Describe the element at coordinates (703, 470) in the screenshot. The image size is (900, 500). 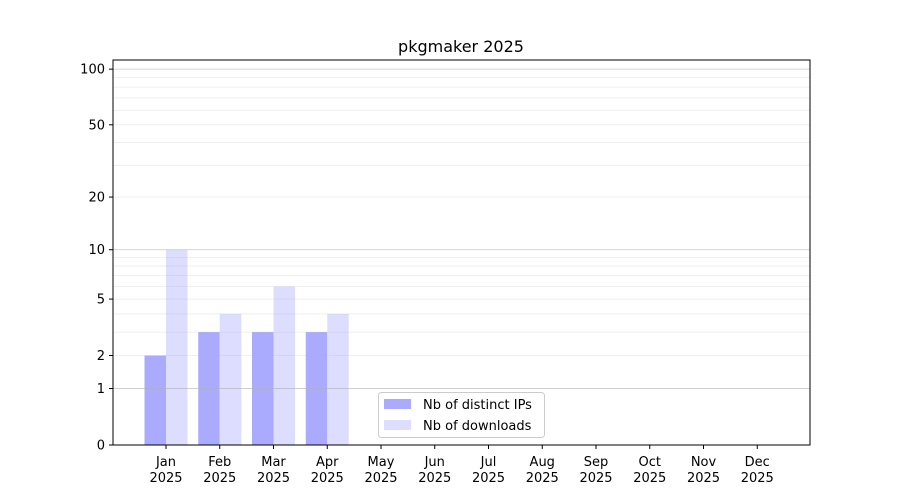
I see `x-tick-label: Nov 2025` at that location.